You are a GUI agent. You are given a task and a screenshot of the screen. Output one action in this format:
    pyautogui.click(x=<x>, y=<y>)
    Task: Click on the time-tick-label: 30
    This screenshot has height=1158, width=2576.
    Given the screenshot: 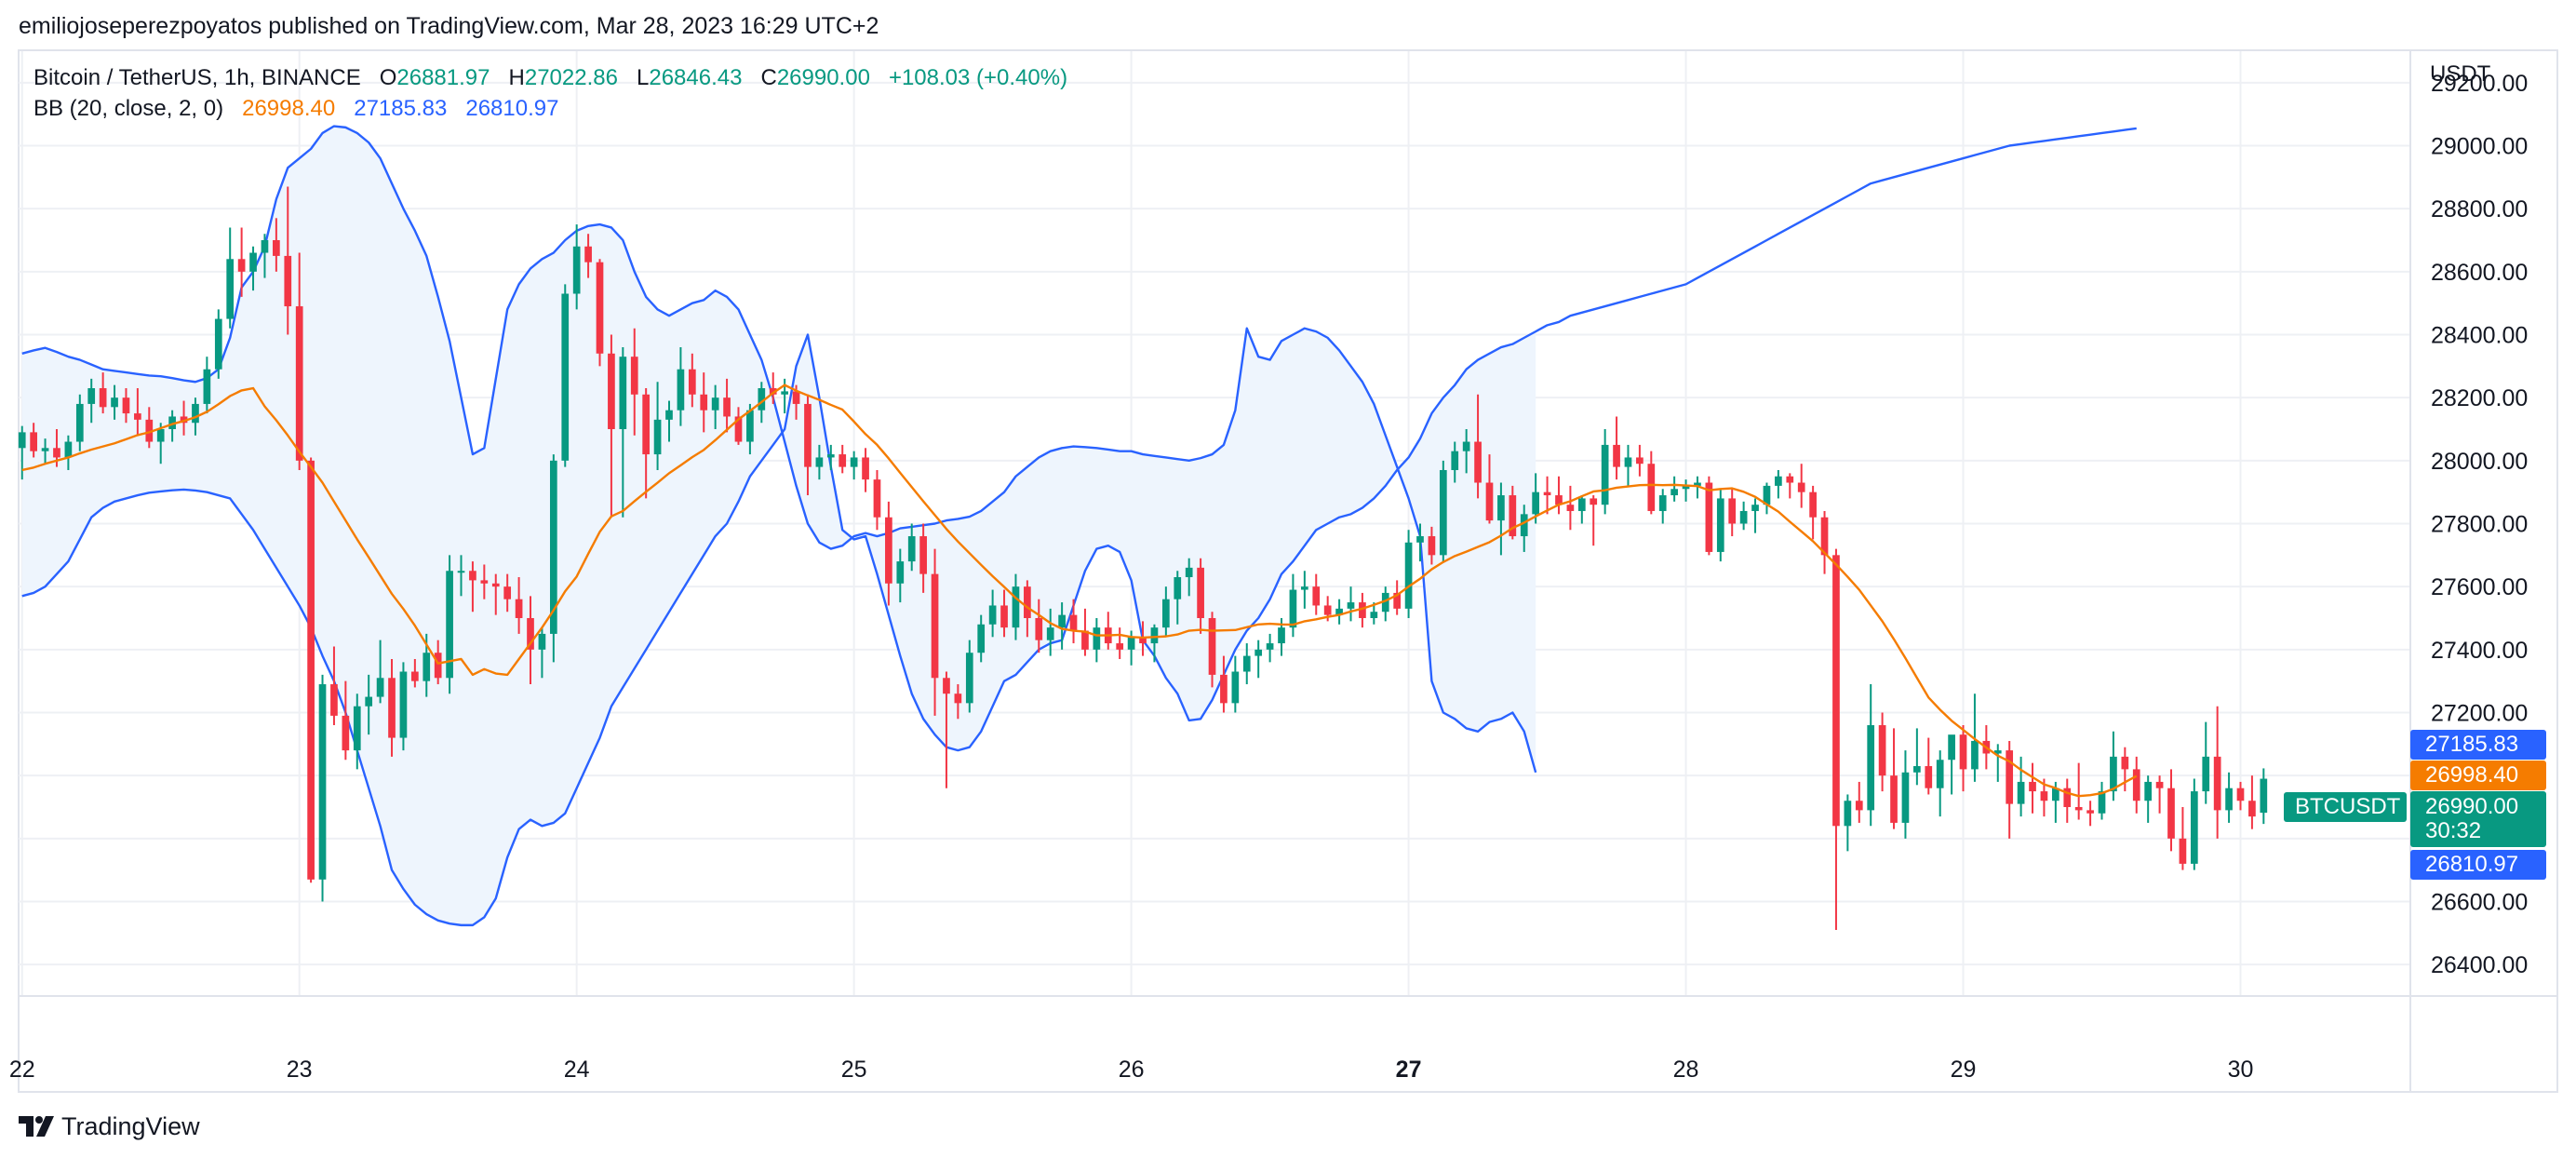 What is the action you would take?
    pyautogui.click(x=2241, y=1070)
    